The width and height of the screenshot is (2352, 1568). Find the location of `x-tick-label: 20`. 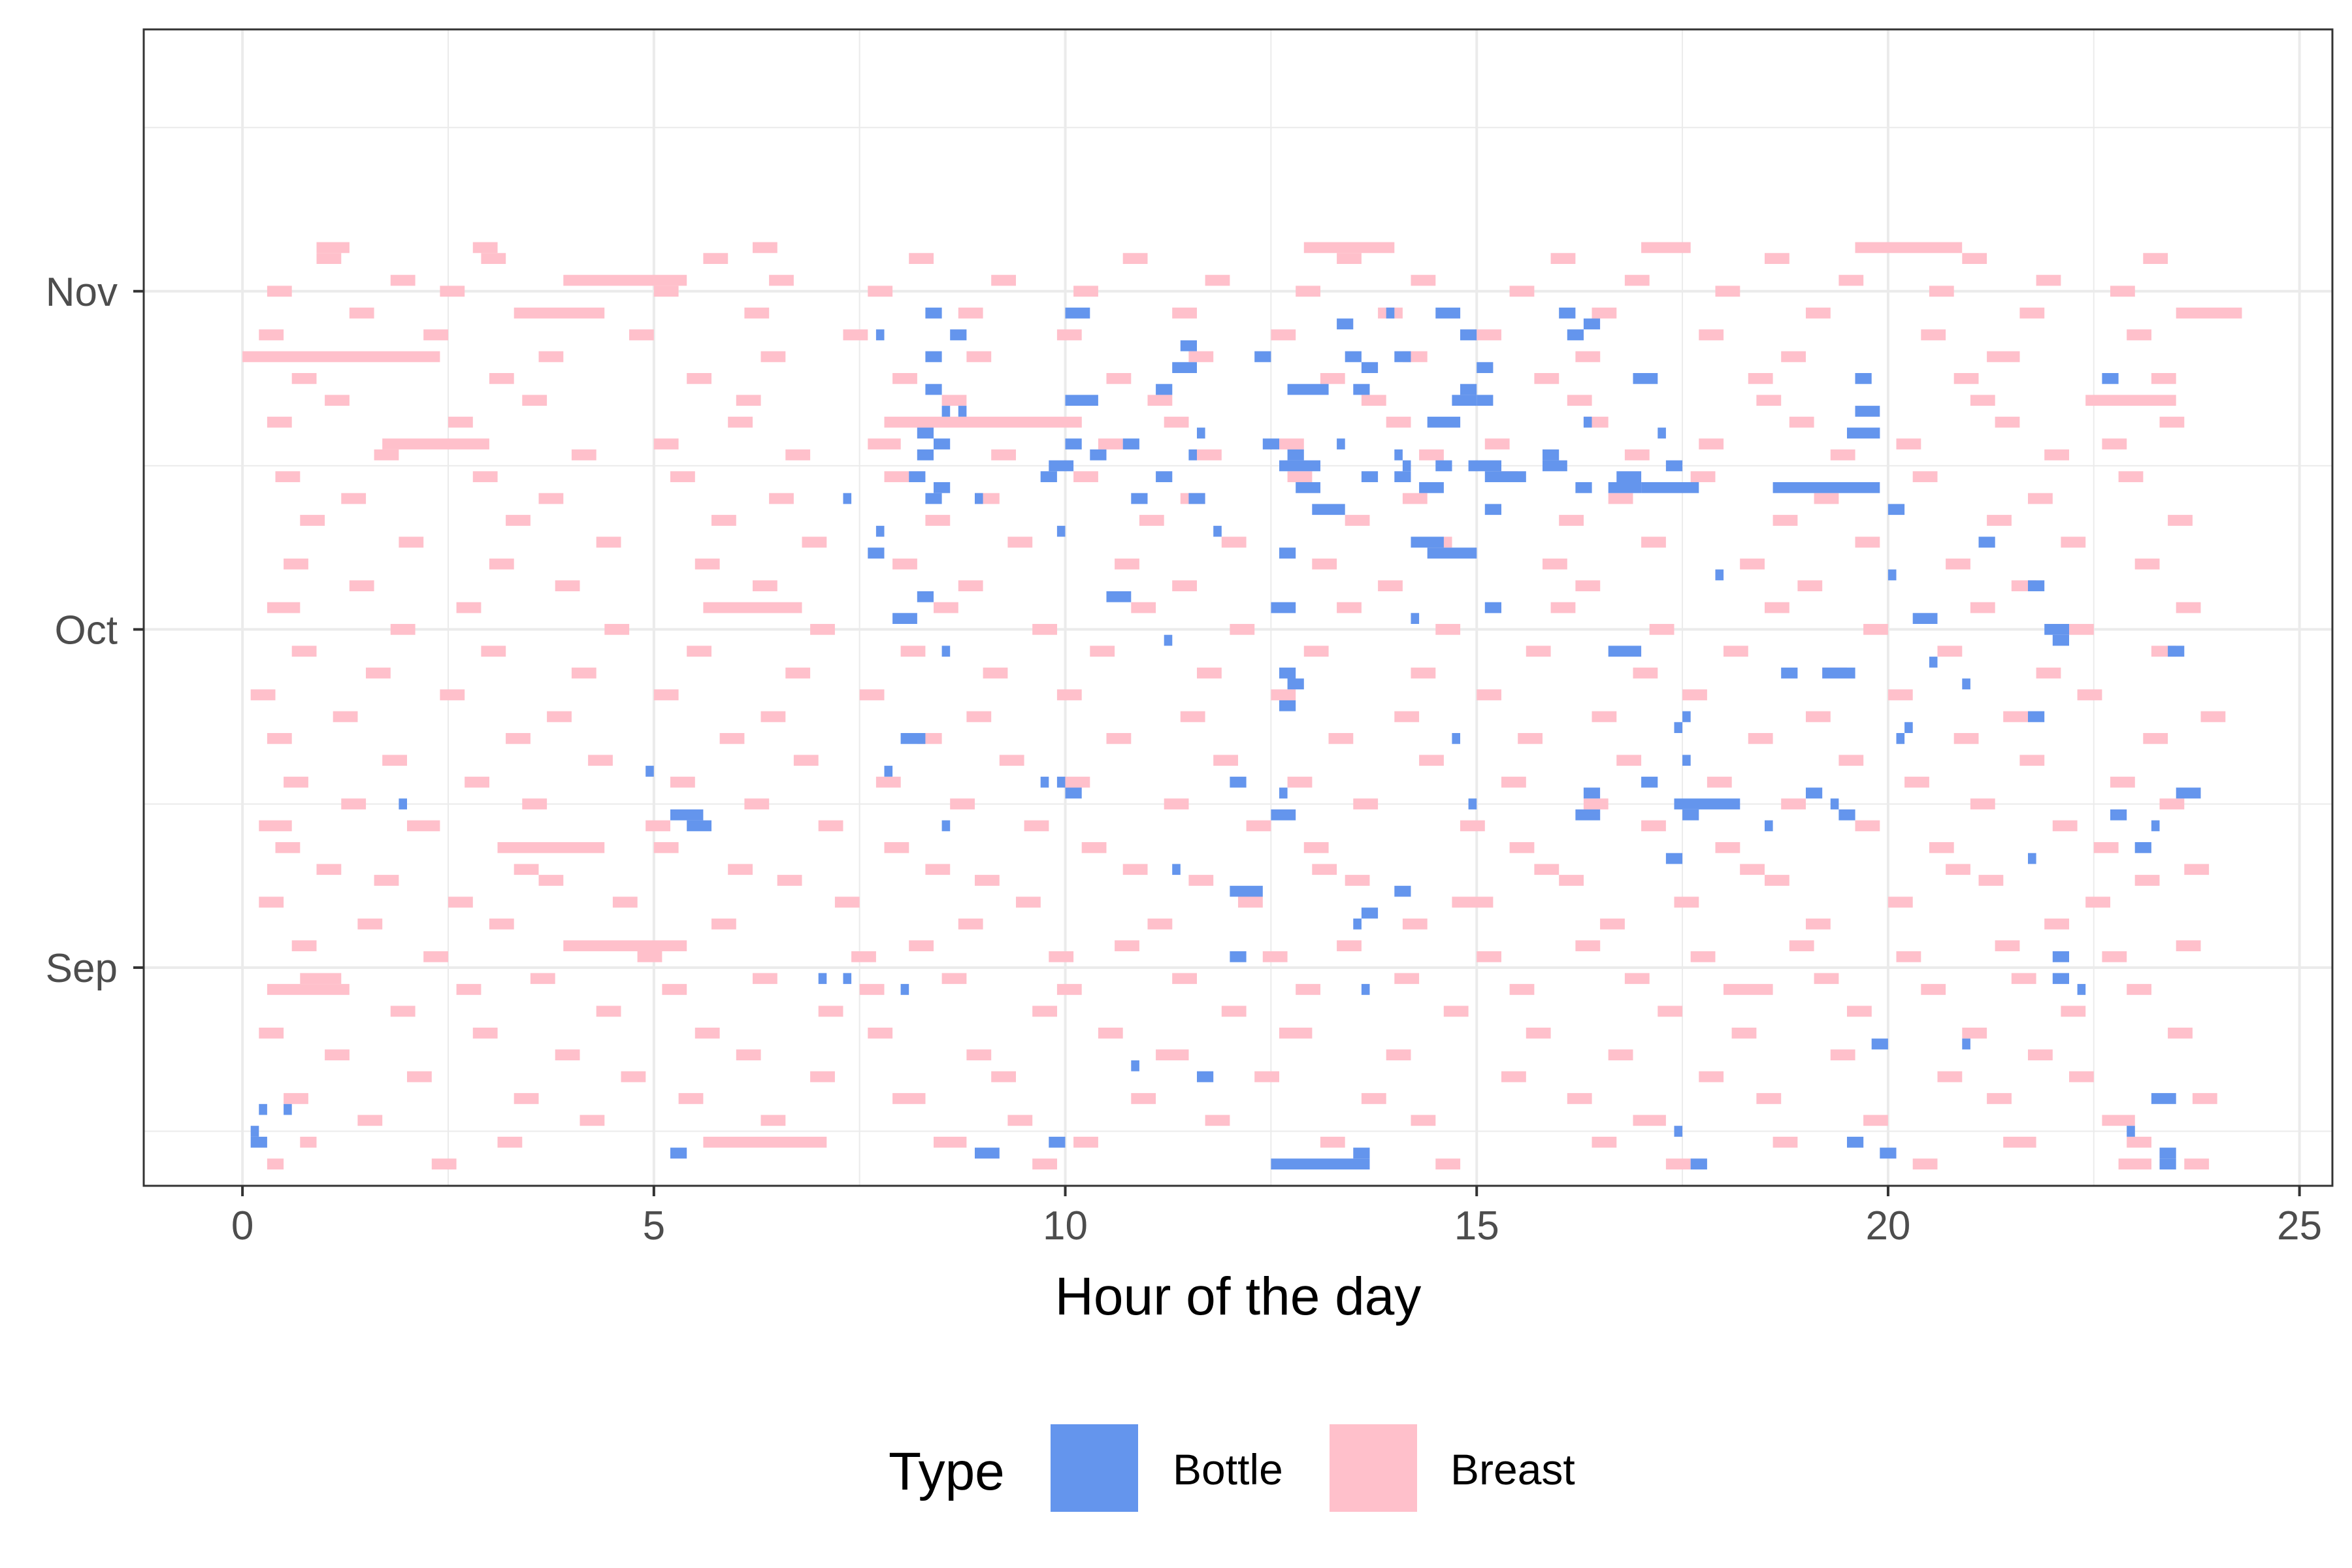

x-tick-label: 20 is located at coordinates (1887, 1226).